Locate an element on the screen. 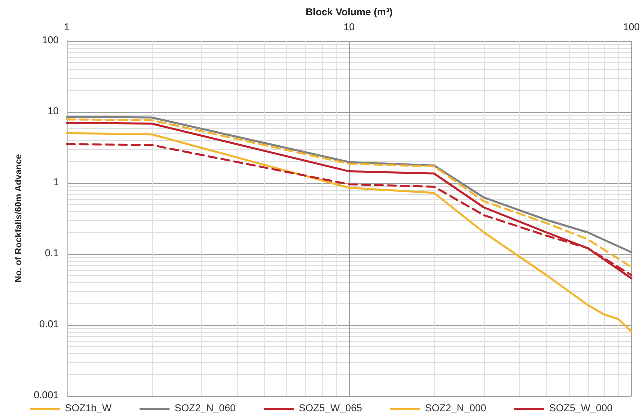 Image resolution: width=643 pixels, height=419 pixels. x-tick-label: 1 is located at coordinates (67, 28).